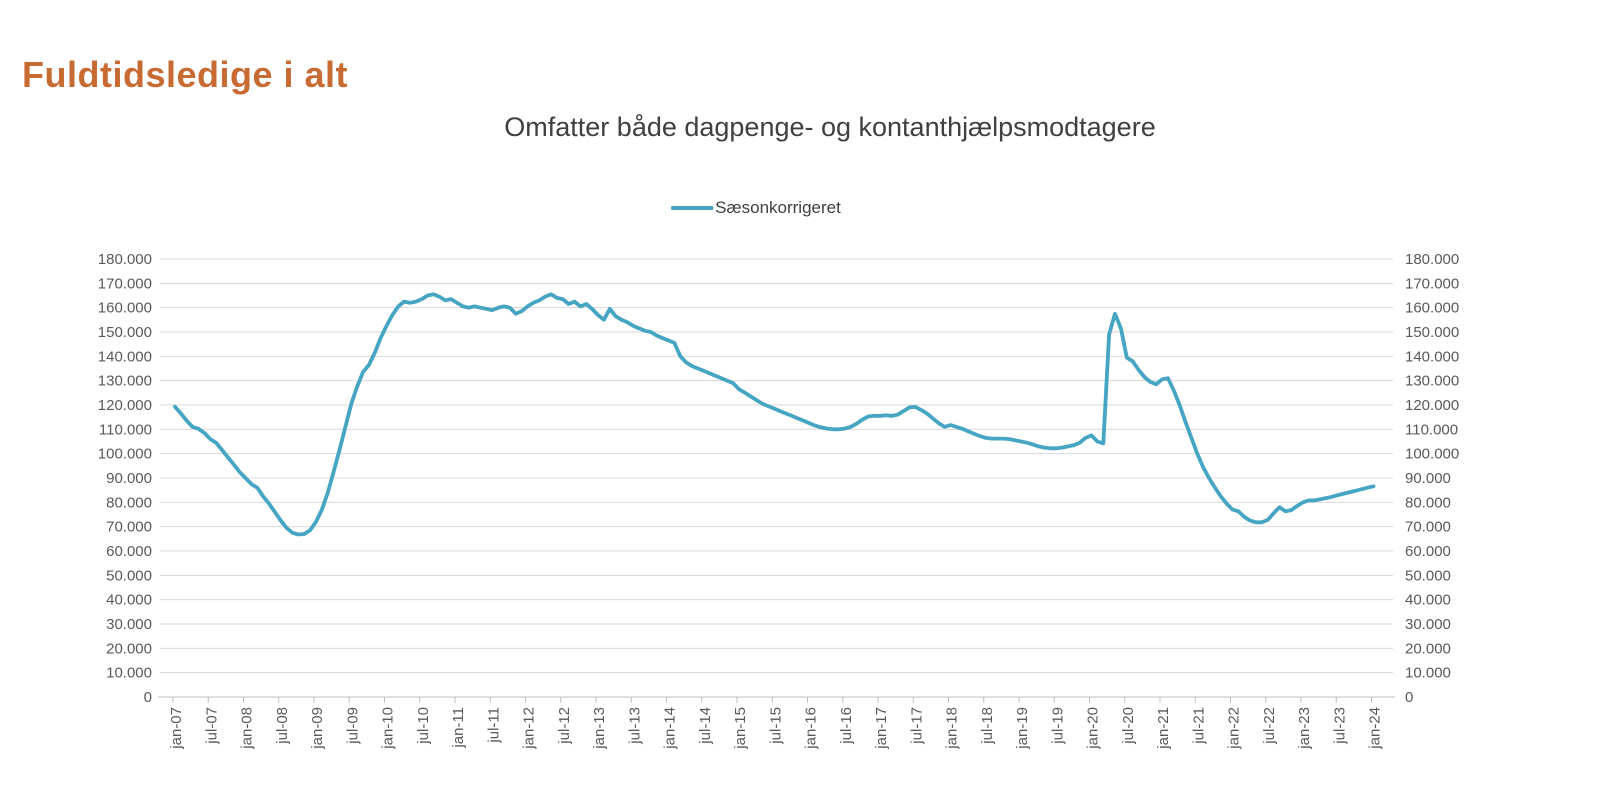 This screenshot has height=800, width=1600. Describe the element at coordinates (1432, 283) in the screenshot. I see `y-axis-label-right: 170.000` at that location.